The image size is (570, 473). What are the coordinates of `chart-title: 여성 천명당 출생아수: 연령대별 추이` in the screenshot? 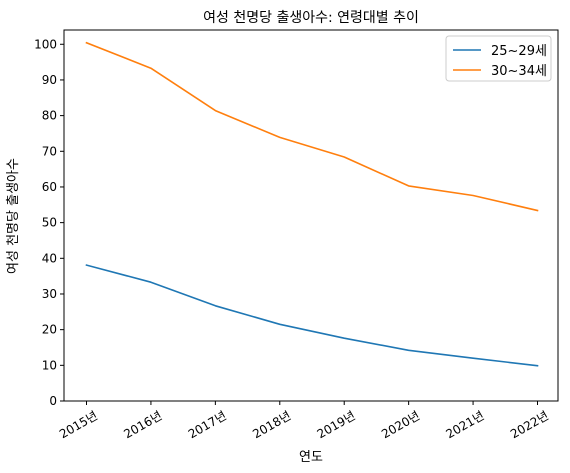 It's located at (311, 18).